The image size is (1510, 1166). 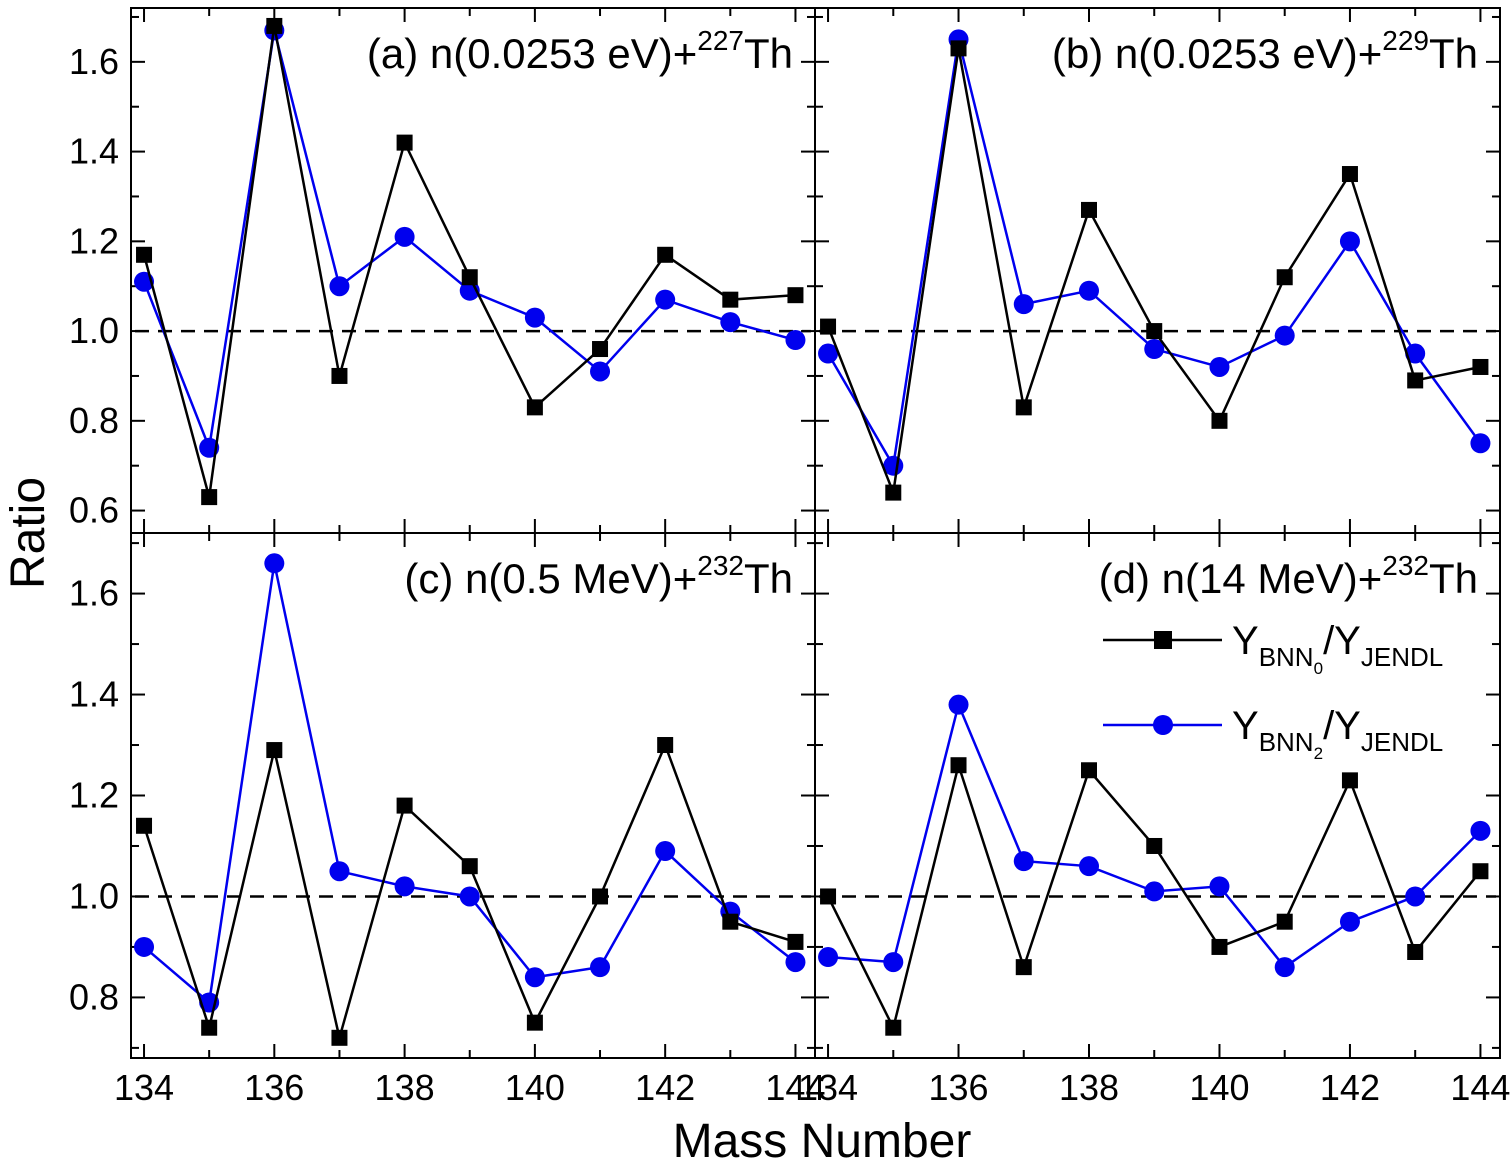 I want to click on x-tick-label: 136, so click(x=958, y=1087).